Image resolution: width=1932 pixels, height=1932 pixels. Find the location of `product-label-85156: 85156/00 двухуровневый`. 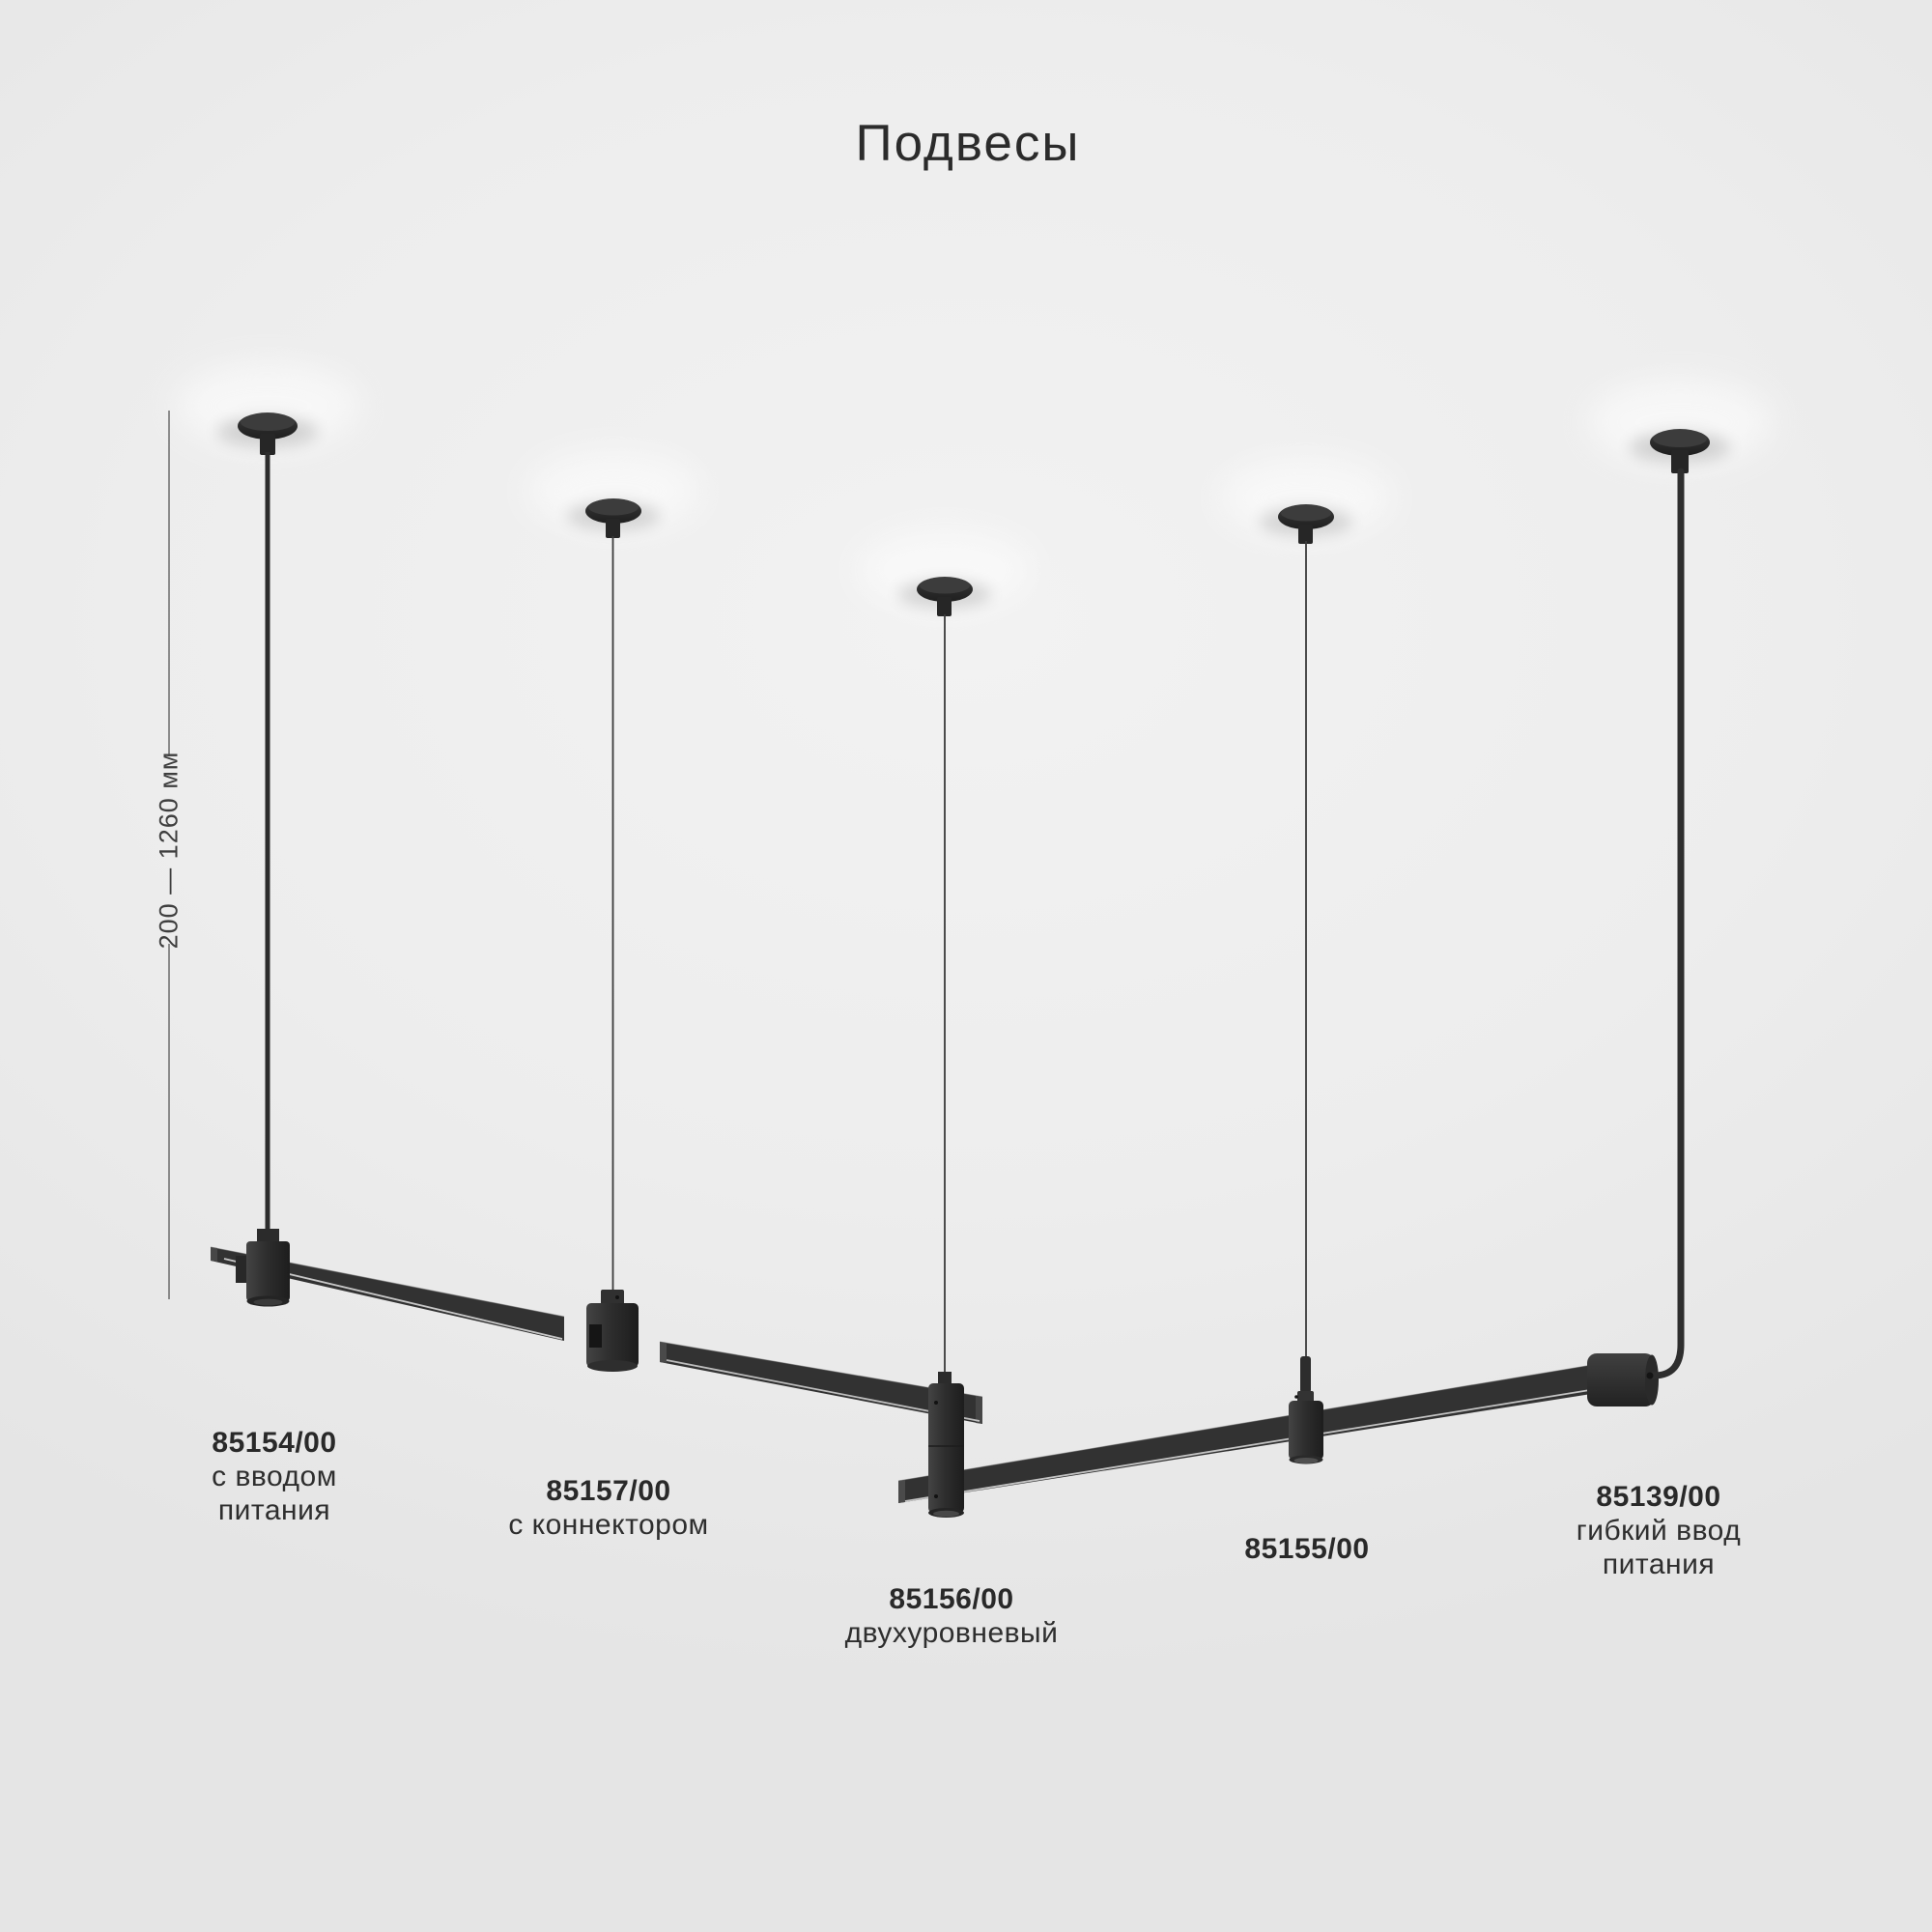

product-label-85156: 85156/00 двухуровневый is located at coordinates (952, 1616).